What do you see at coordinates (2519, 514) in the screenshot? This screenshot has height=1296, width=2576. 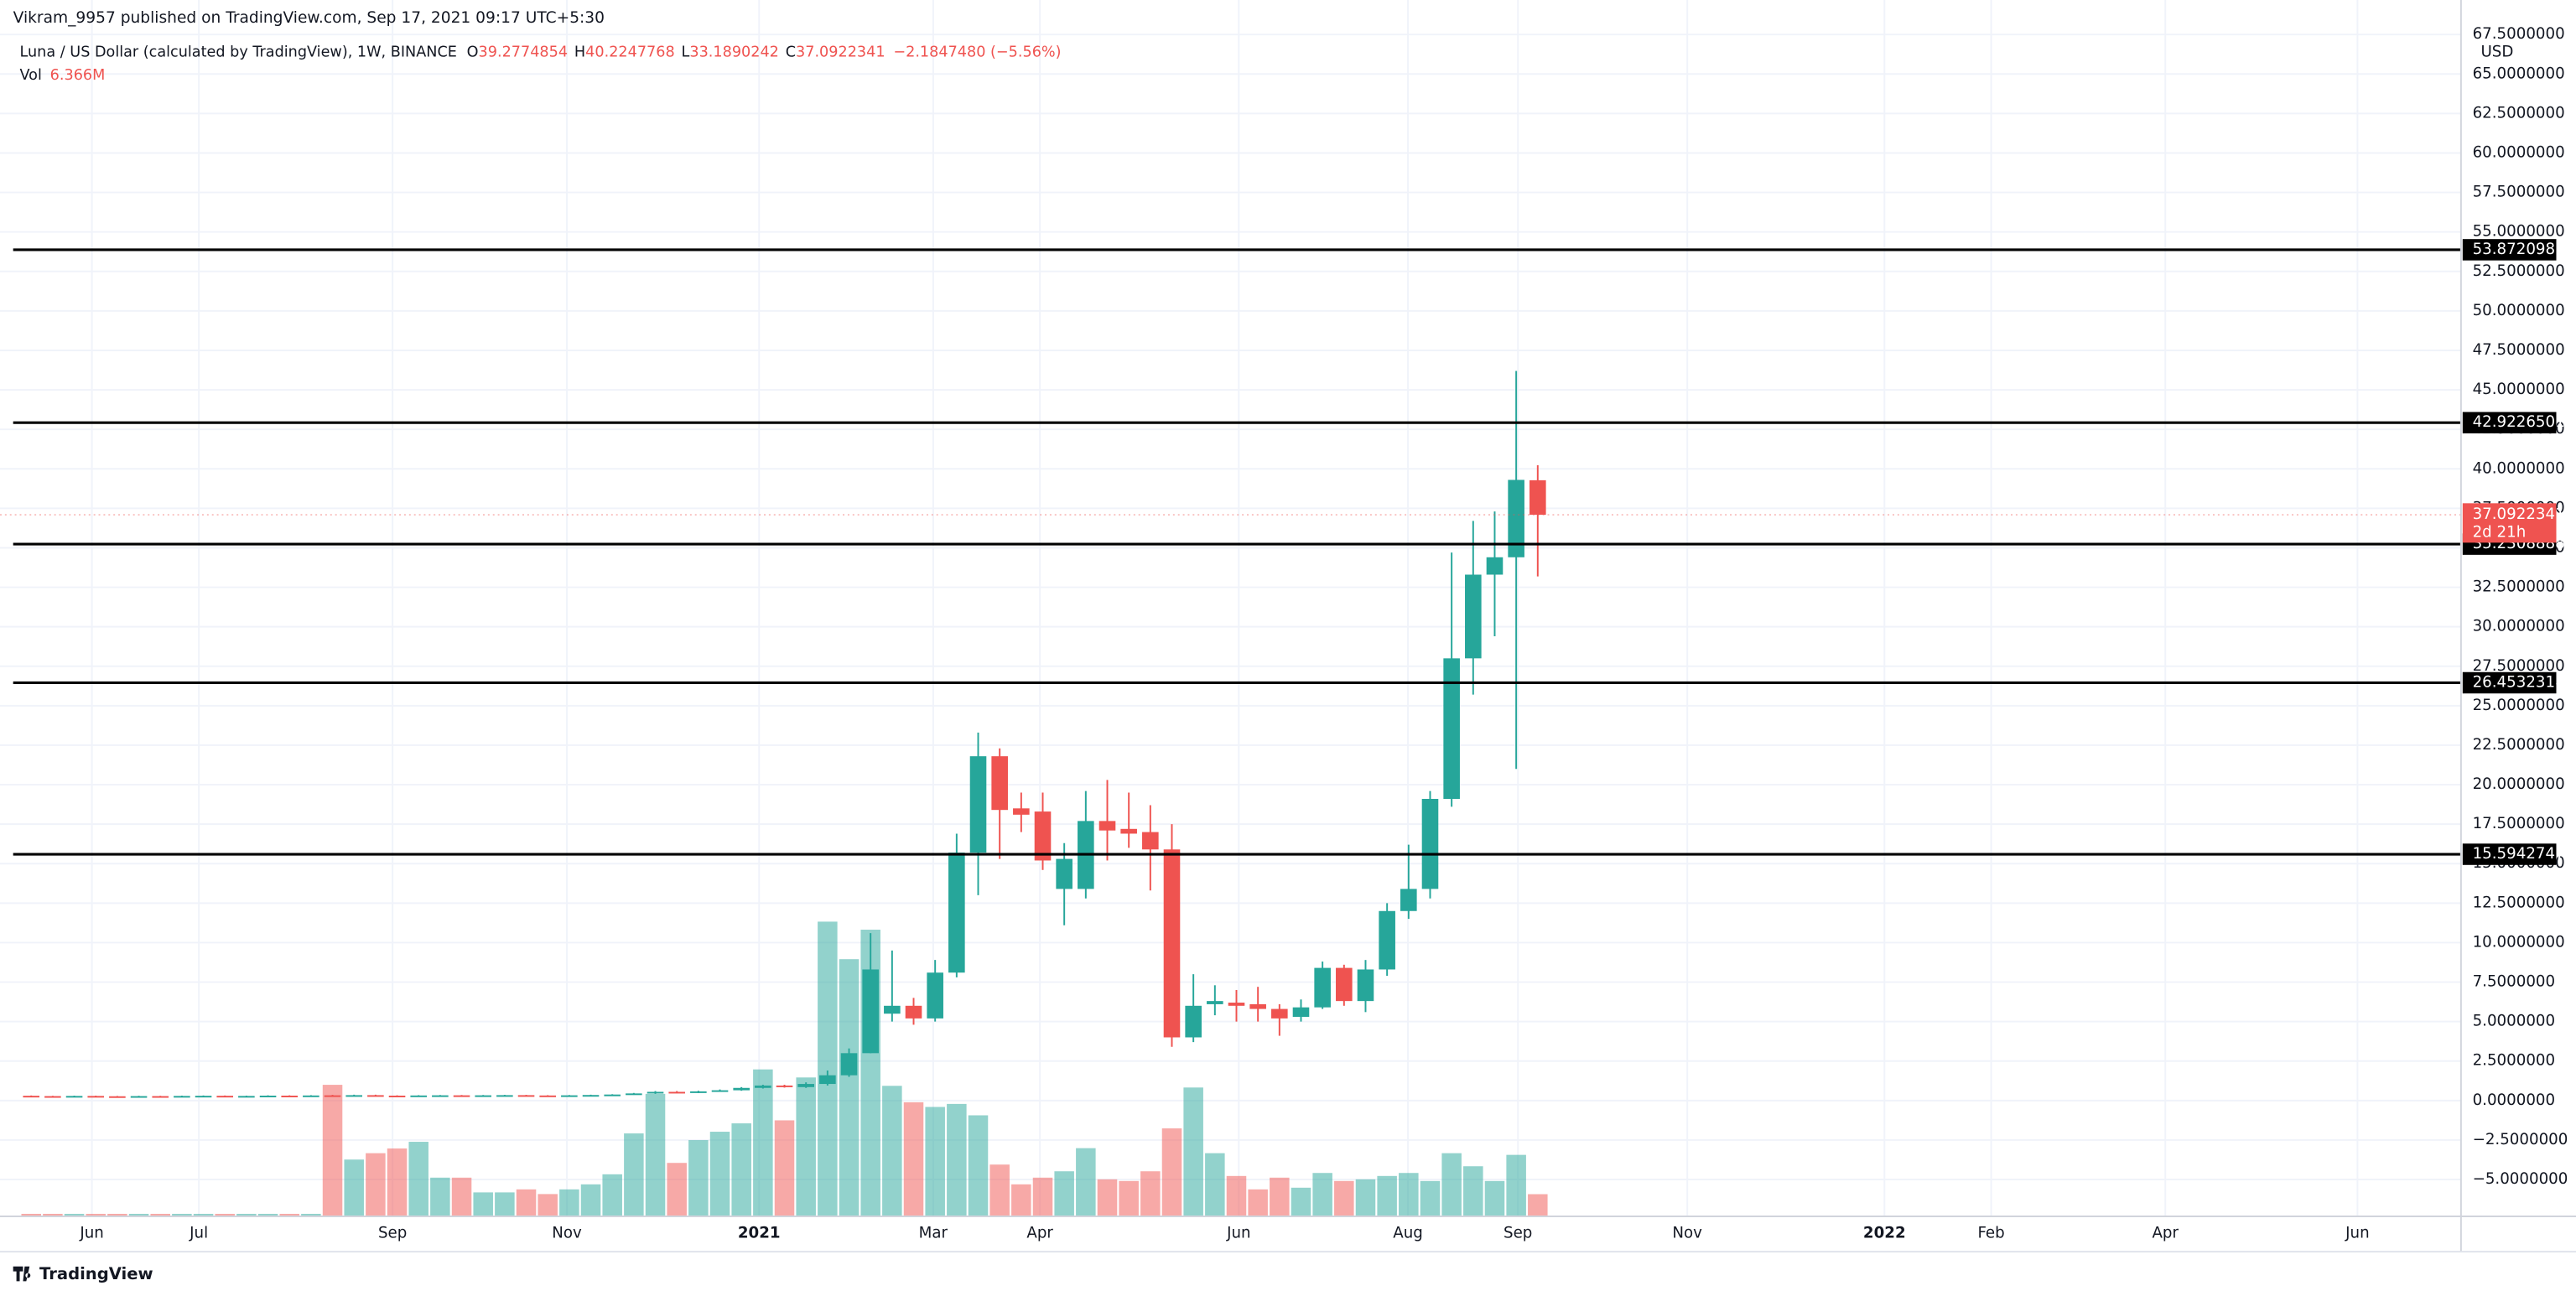 I see `last-price-label: 37.0922341` at bounding box center [2519, 514].